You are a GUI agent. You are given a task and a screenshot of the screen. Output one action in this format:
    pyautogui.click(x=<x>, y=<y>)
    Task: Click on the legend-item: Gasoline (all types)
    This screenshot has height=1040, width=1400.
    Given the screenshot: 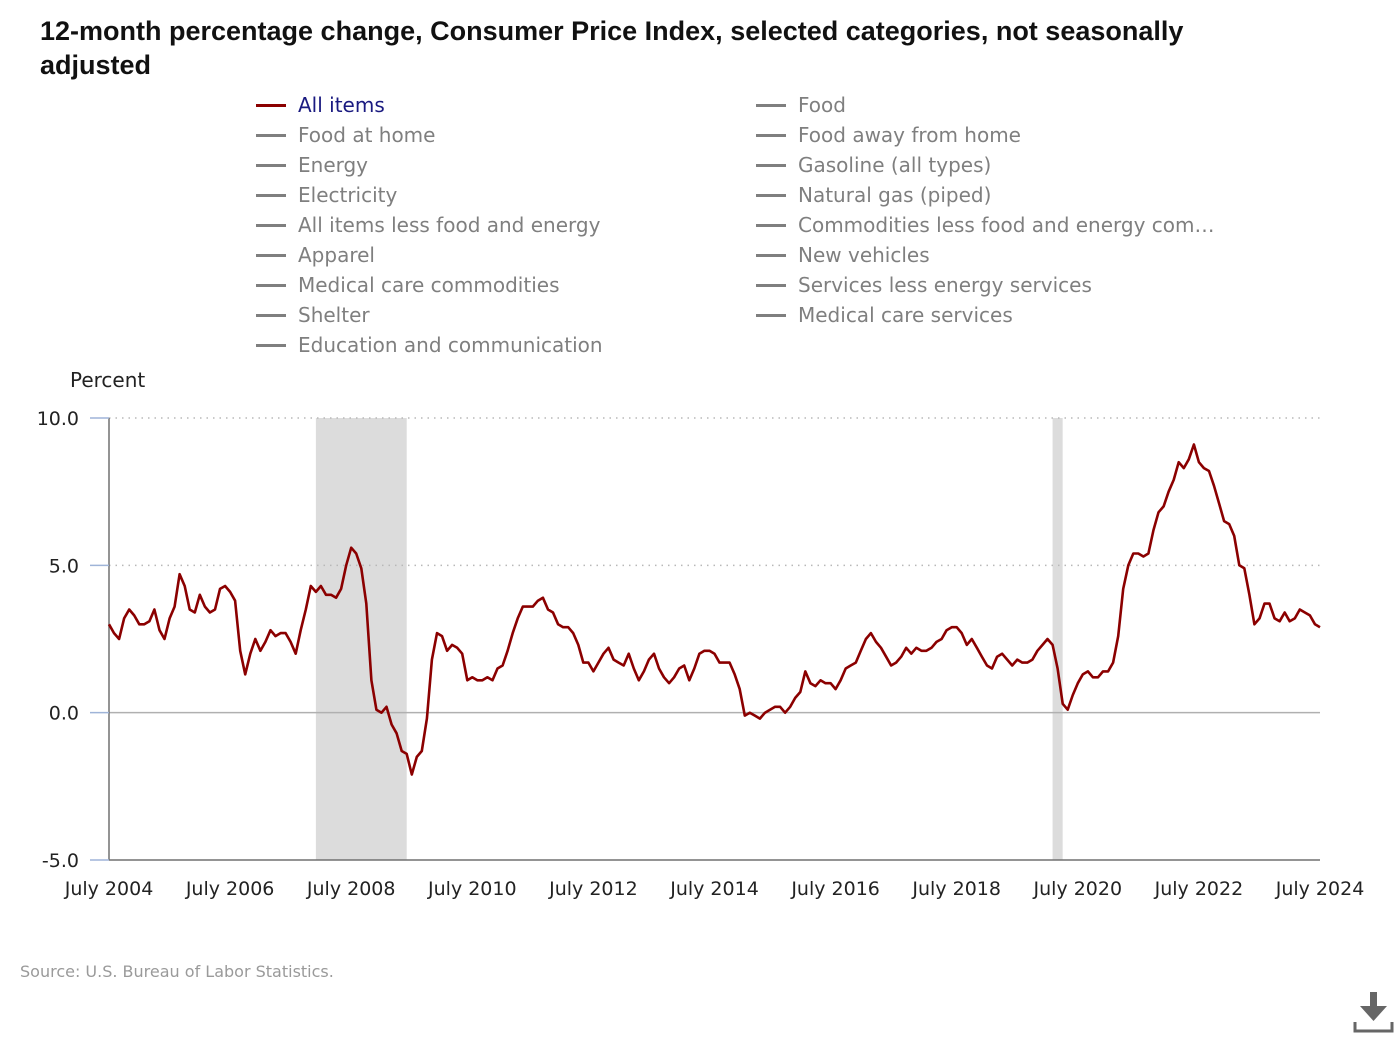 What is the action you would take?
    pyautogui.click(x=873, y=165)
    